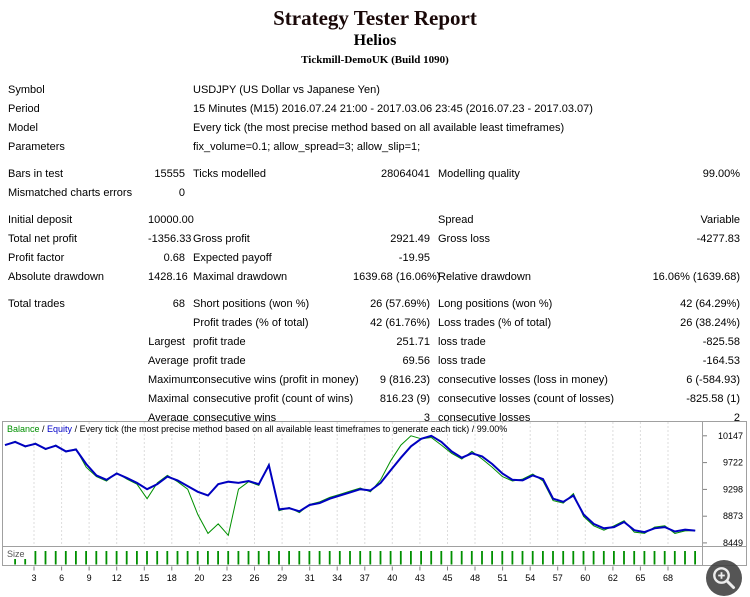  I want to click on report-value: -1356.33, so click(170, 238).